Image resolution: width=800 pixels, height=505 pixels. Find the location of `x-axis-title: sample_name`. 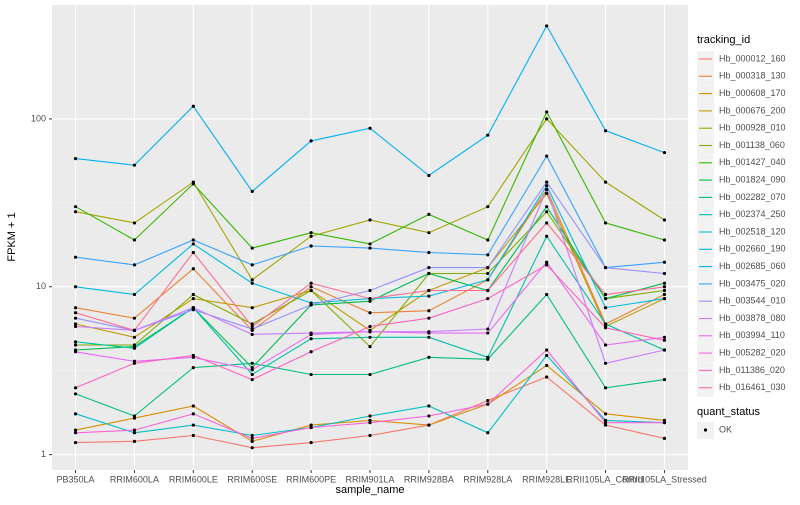

x-axis-title: sample_name is located at coordinates (369, 490).